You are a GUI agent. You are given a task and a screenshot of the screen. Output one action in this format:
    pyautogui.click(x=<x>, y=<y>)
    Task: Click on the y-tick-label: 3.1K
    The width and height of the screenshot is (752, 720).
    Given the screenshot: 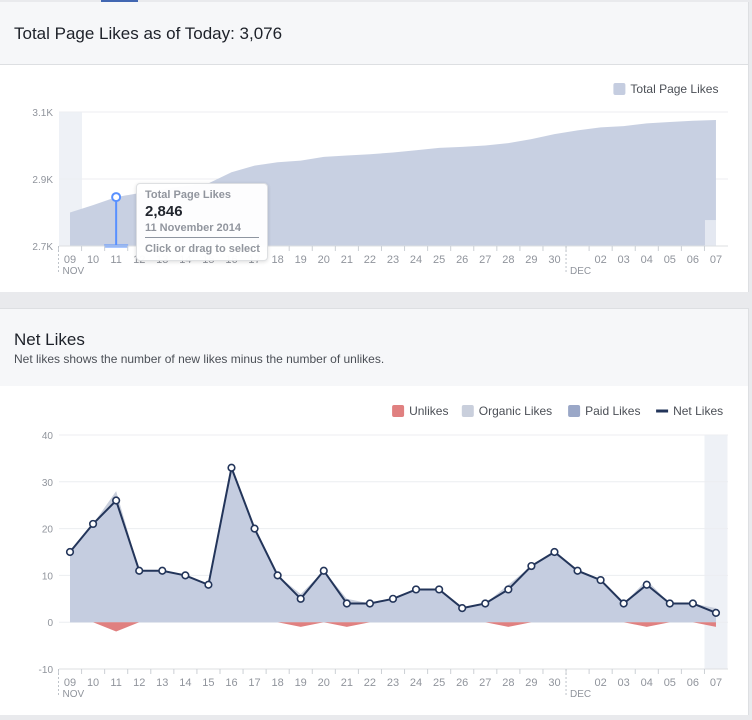 What is the action you would take?
    pyautogui.click(x=42, y=113)
    